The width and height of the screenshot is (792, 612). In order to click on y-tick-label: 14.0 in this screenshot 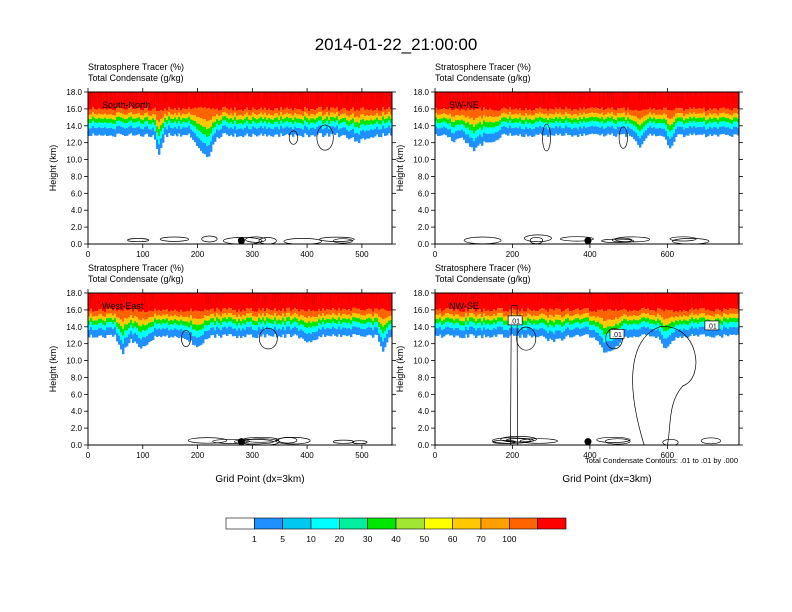, I will do `click(421, 327)`.